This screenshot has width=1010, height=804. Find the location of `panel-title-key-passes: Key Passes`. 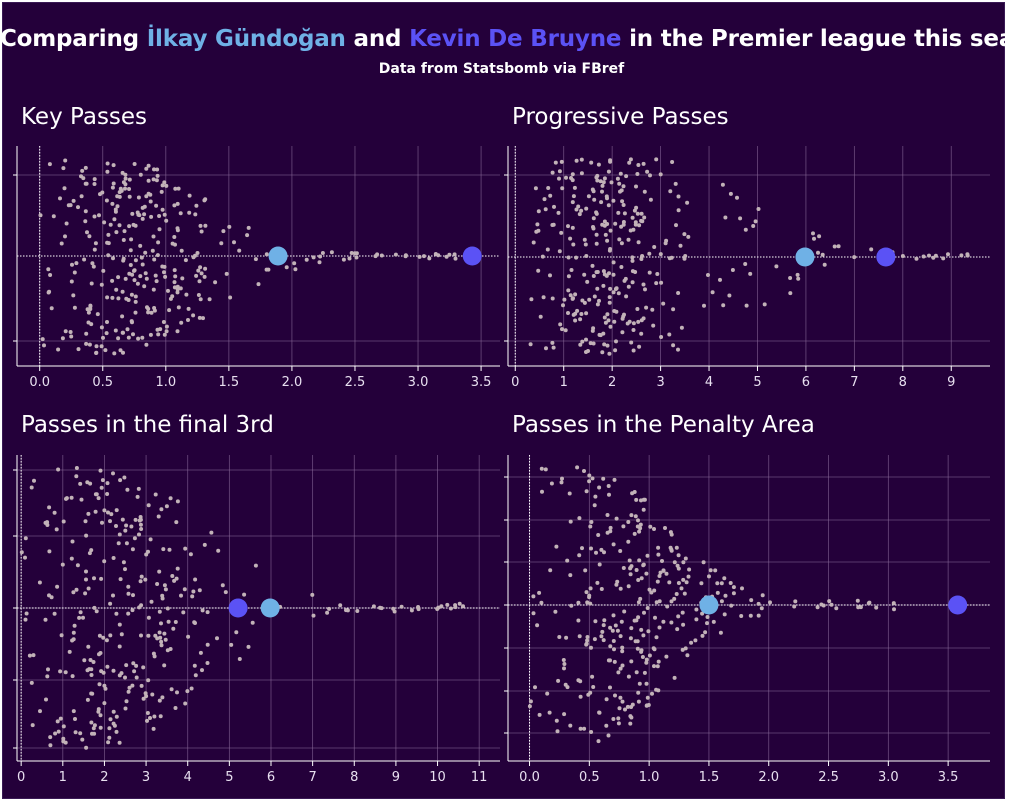

panel-title-key-passes: Key Passes is located at coordinates (84, 117).